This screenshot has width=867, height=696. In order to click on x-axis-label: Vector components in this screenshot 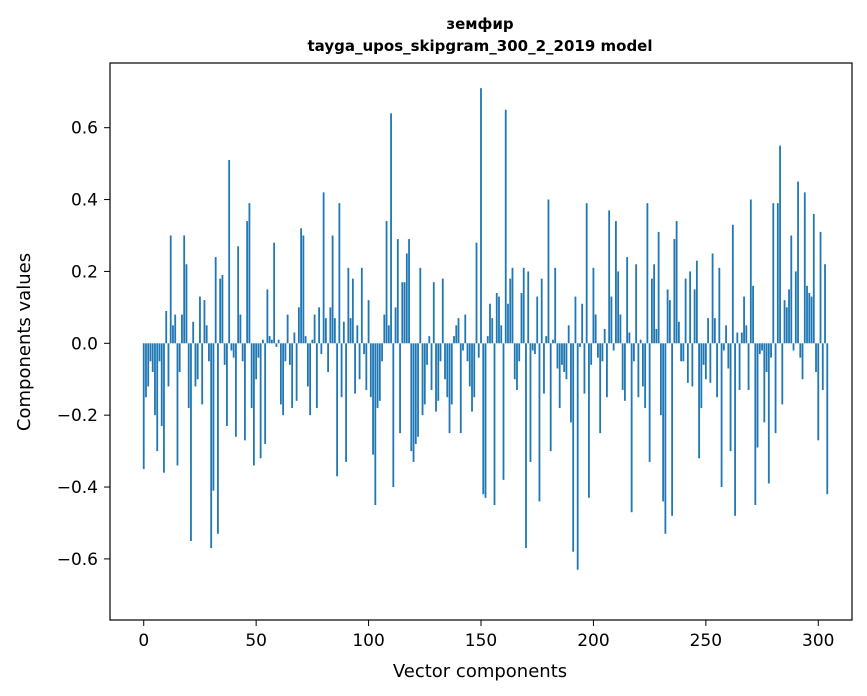, I will do `click(480, 671)`.